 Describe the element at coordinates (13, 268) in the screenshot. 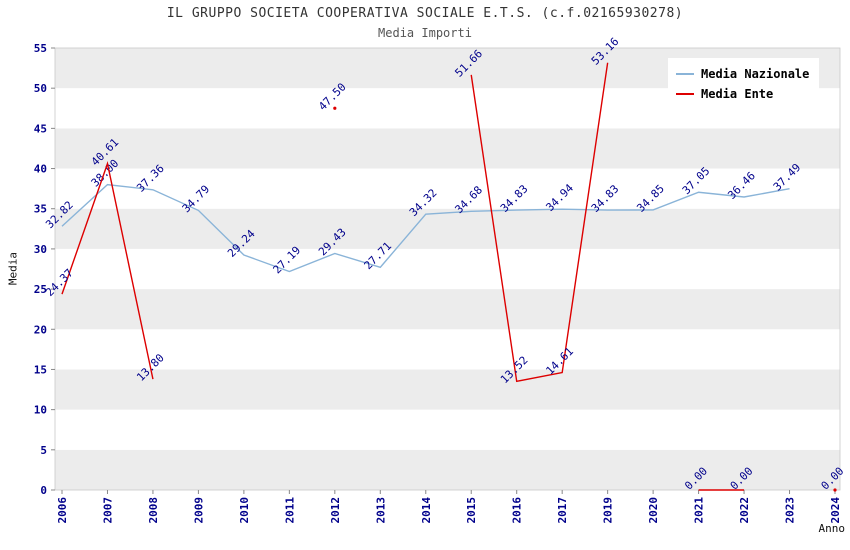

I see `y-axis-title: Media` at that location.